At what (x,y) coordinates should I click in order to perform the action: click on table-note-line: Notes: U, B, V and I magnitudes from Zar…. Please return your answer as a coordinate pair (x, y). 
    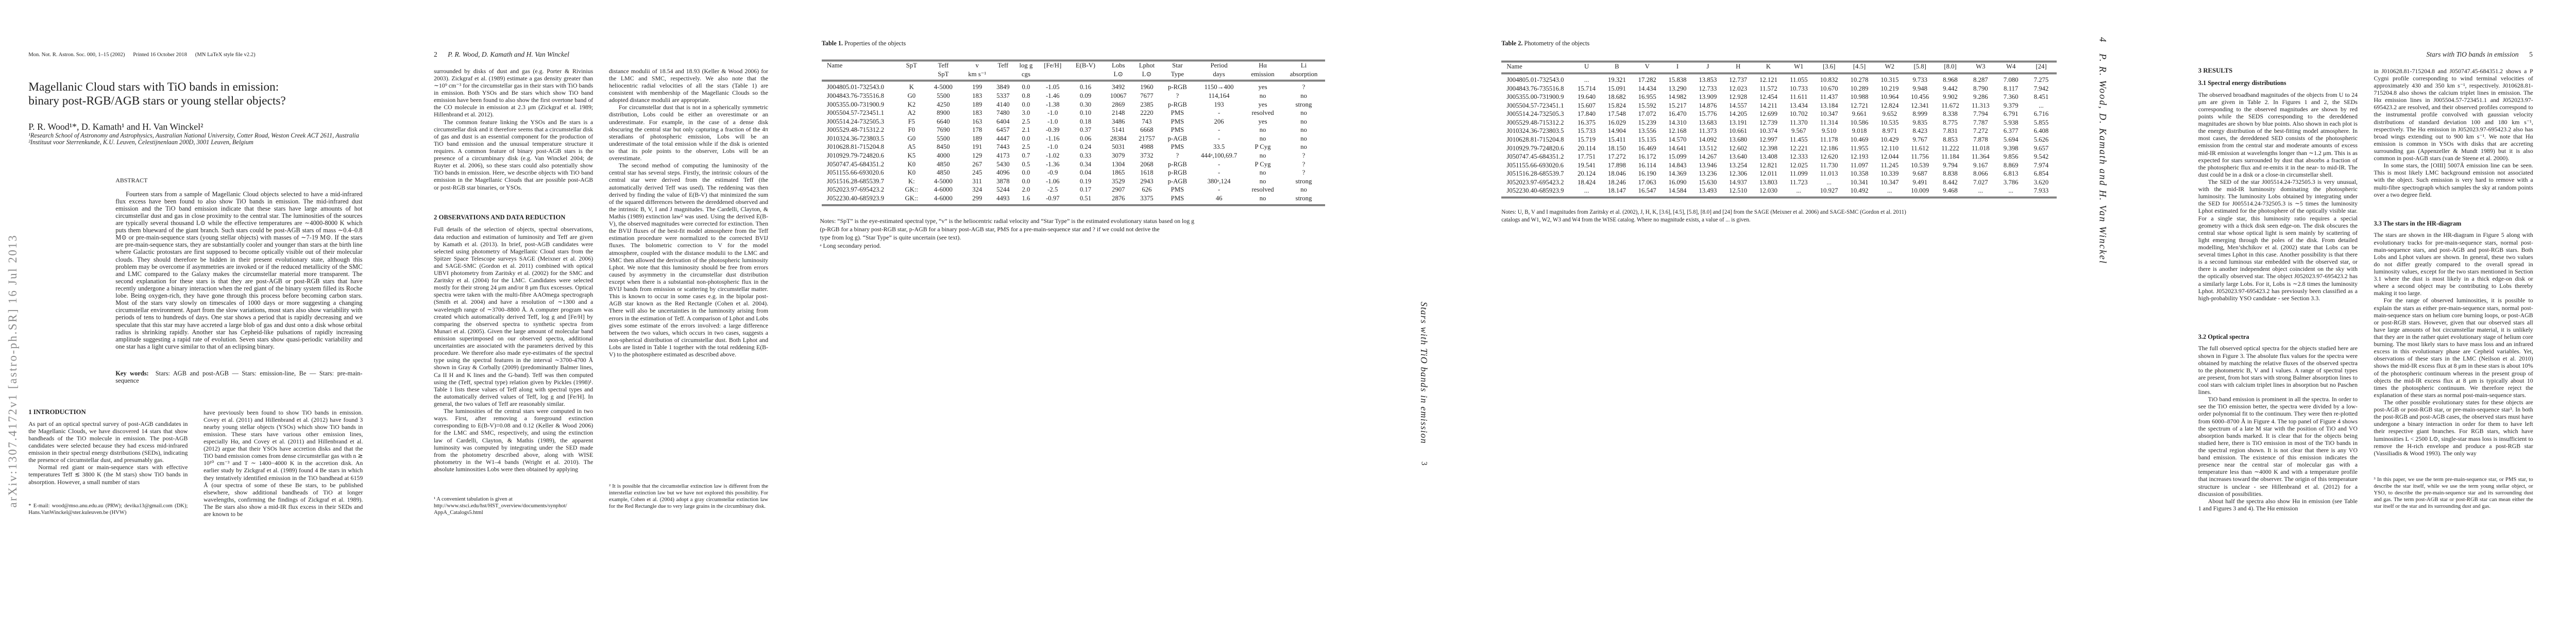
    Looking at the image, I should click on (1703, 213).